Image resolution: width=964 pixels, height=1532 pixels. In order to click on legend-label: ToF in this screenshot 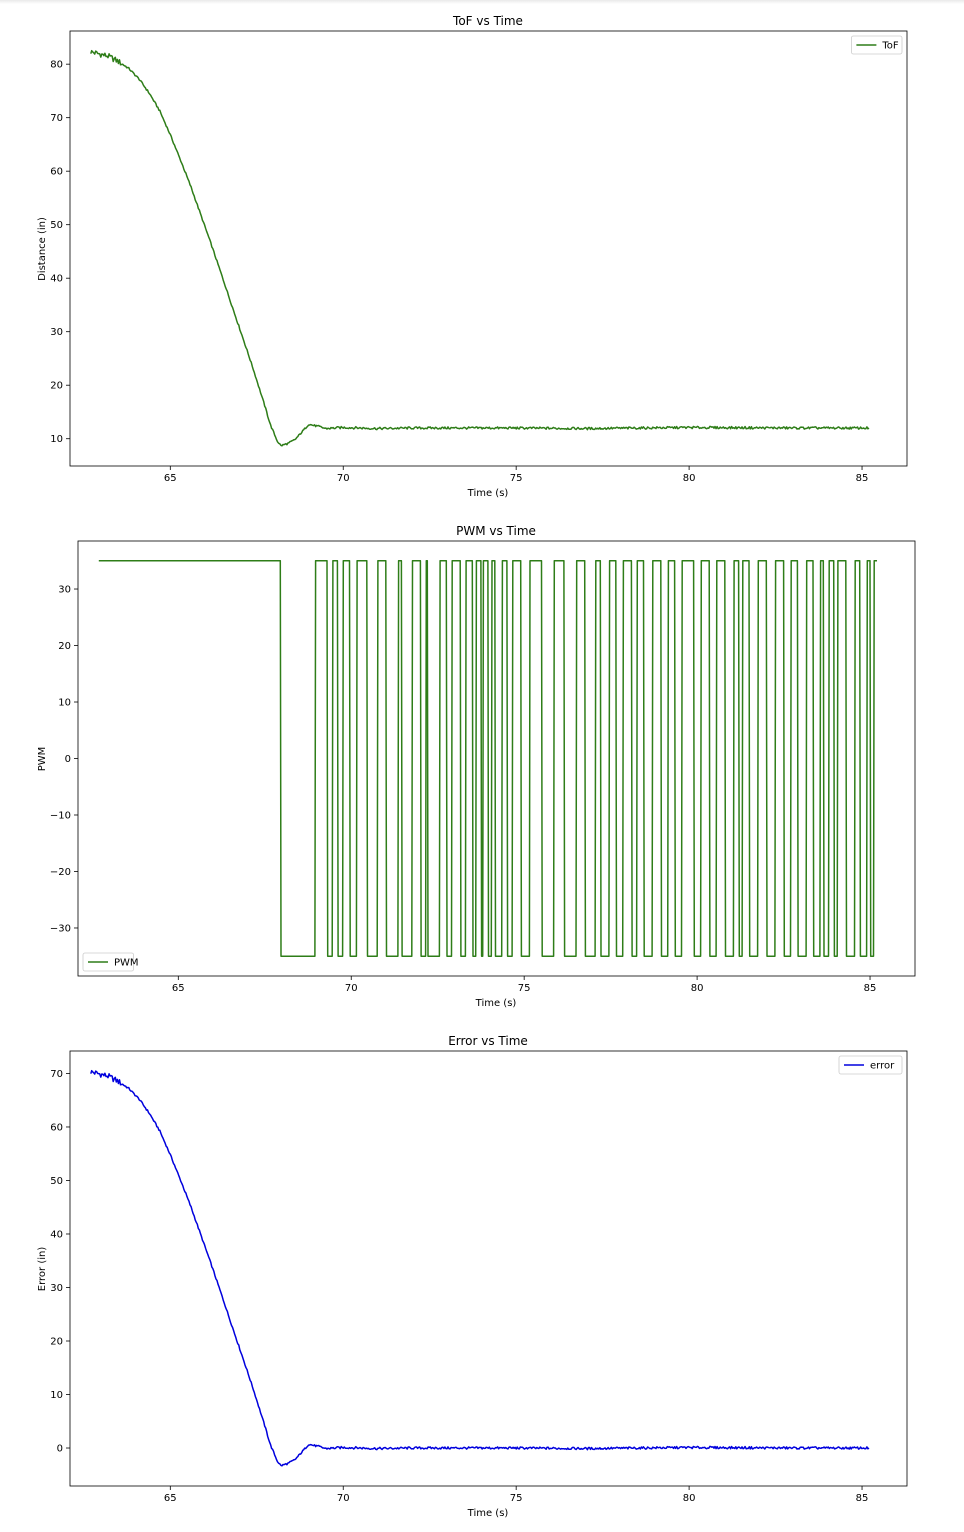, I will do `click(890, 46)`.